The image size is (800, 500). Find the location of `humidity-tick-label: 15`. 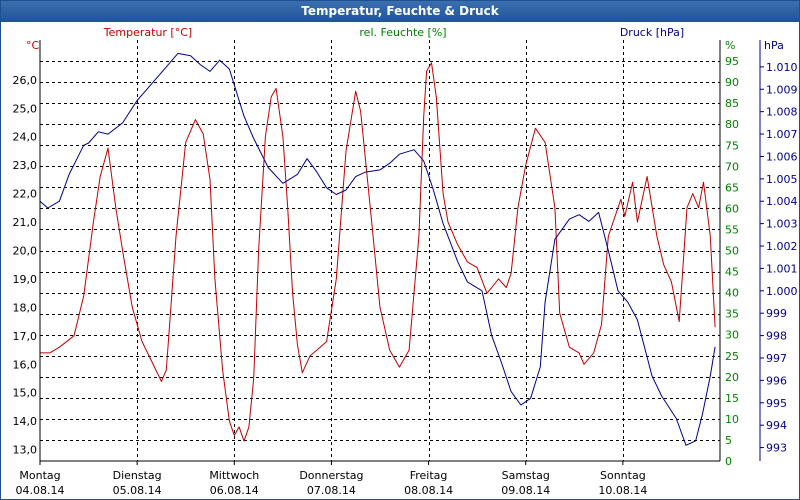

humidity-tick-label: 15 is located at coordinates (732, 398).